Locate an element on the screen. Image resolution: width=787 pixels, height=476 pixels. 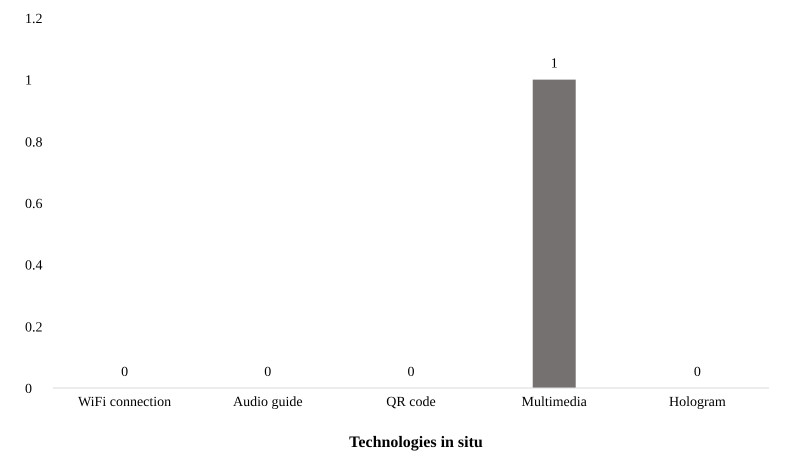
y-tick-label: 0 is located at coordinates (28, 389).